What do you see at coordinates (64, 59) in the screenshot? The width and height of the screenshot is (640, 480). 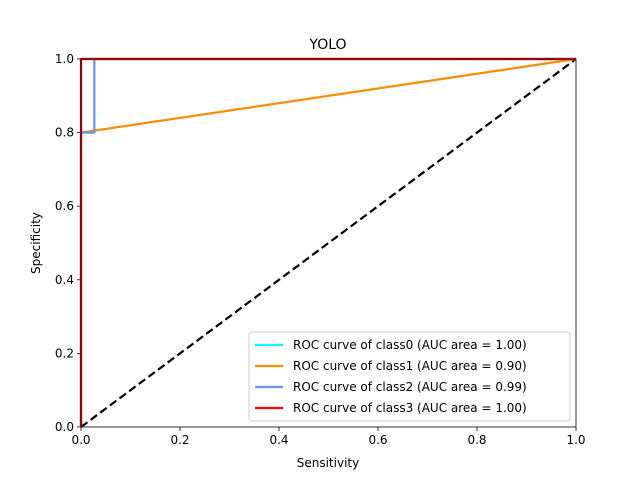 I see `y-tick-label: 1.0` at bounding box center [64, 59].